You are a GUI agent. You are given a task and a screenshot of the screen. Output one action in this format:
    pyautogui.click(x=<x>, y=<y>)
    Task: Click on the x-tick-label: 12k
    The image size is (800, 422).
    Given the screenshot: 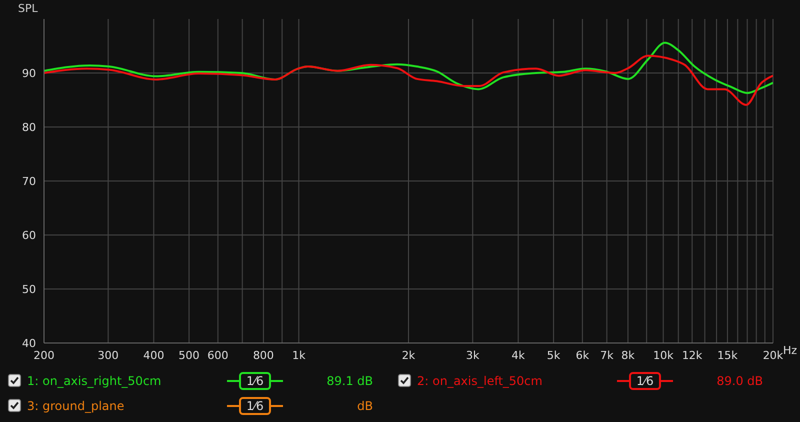 What is the action you would take?
    pyautogui.click(x=692, y=355)
    